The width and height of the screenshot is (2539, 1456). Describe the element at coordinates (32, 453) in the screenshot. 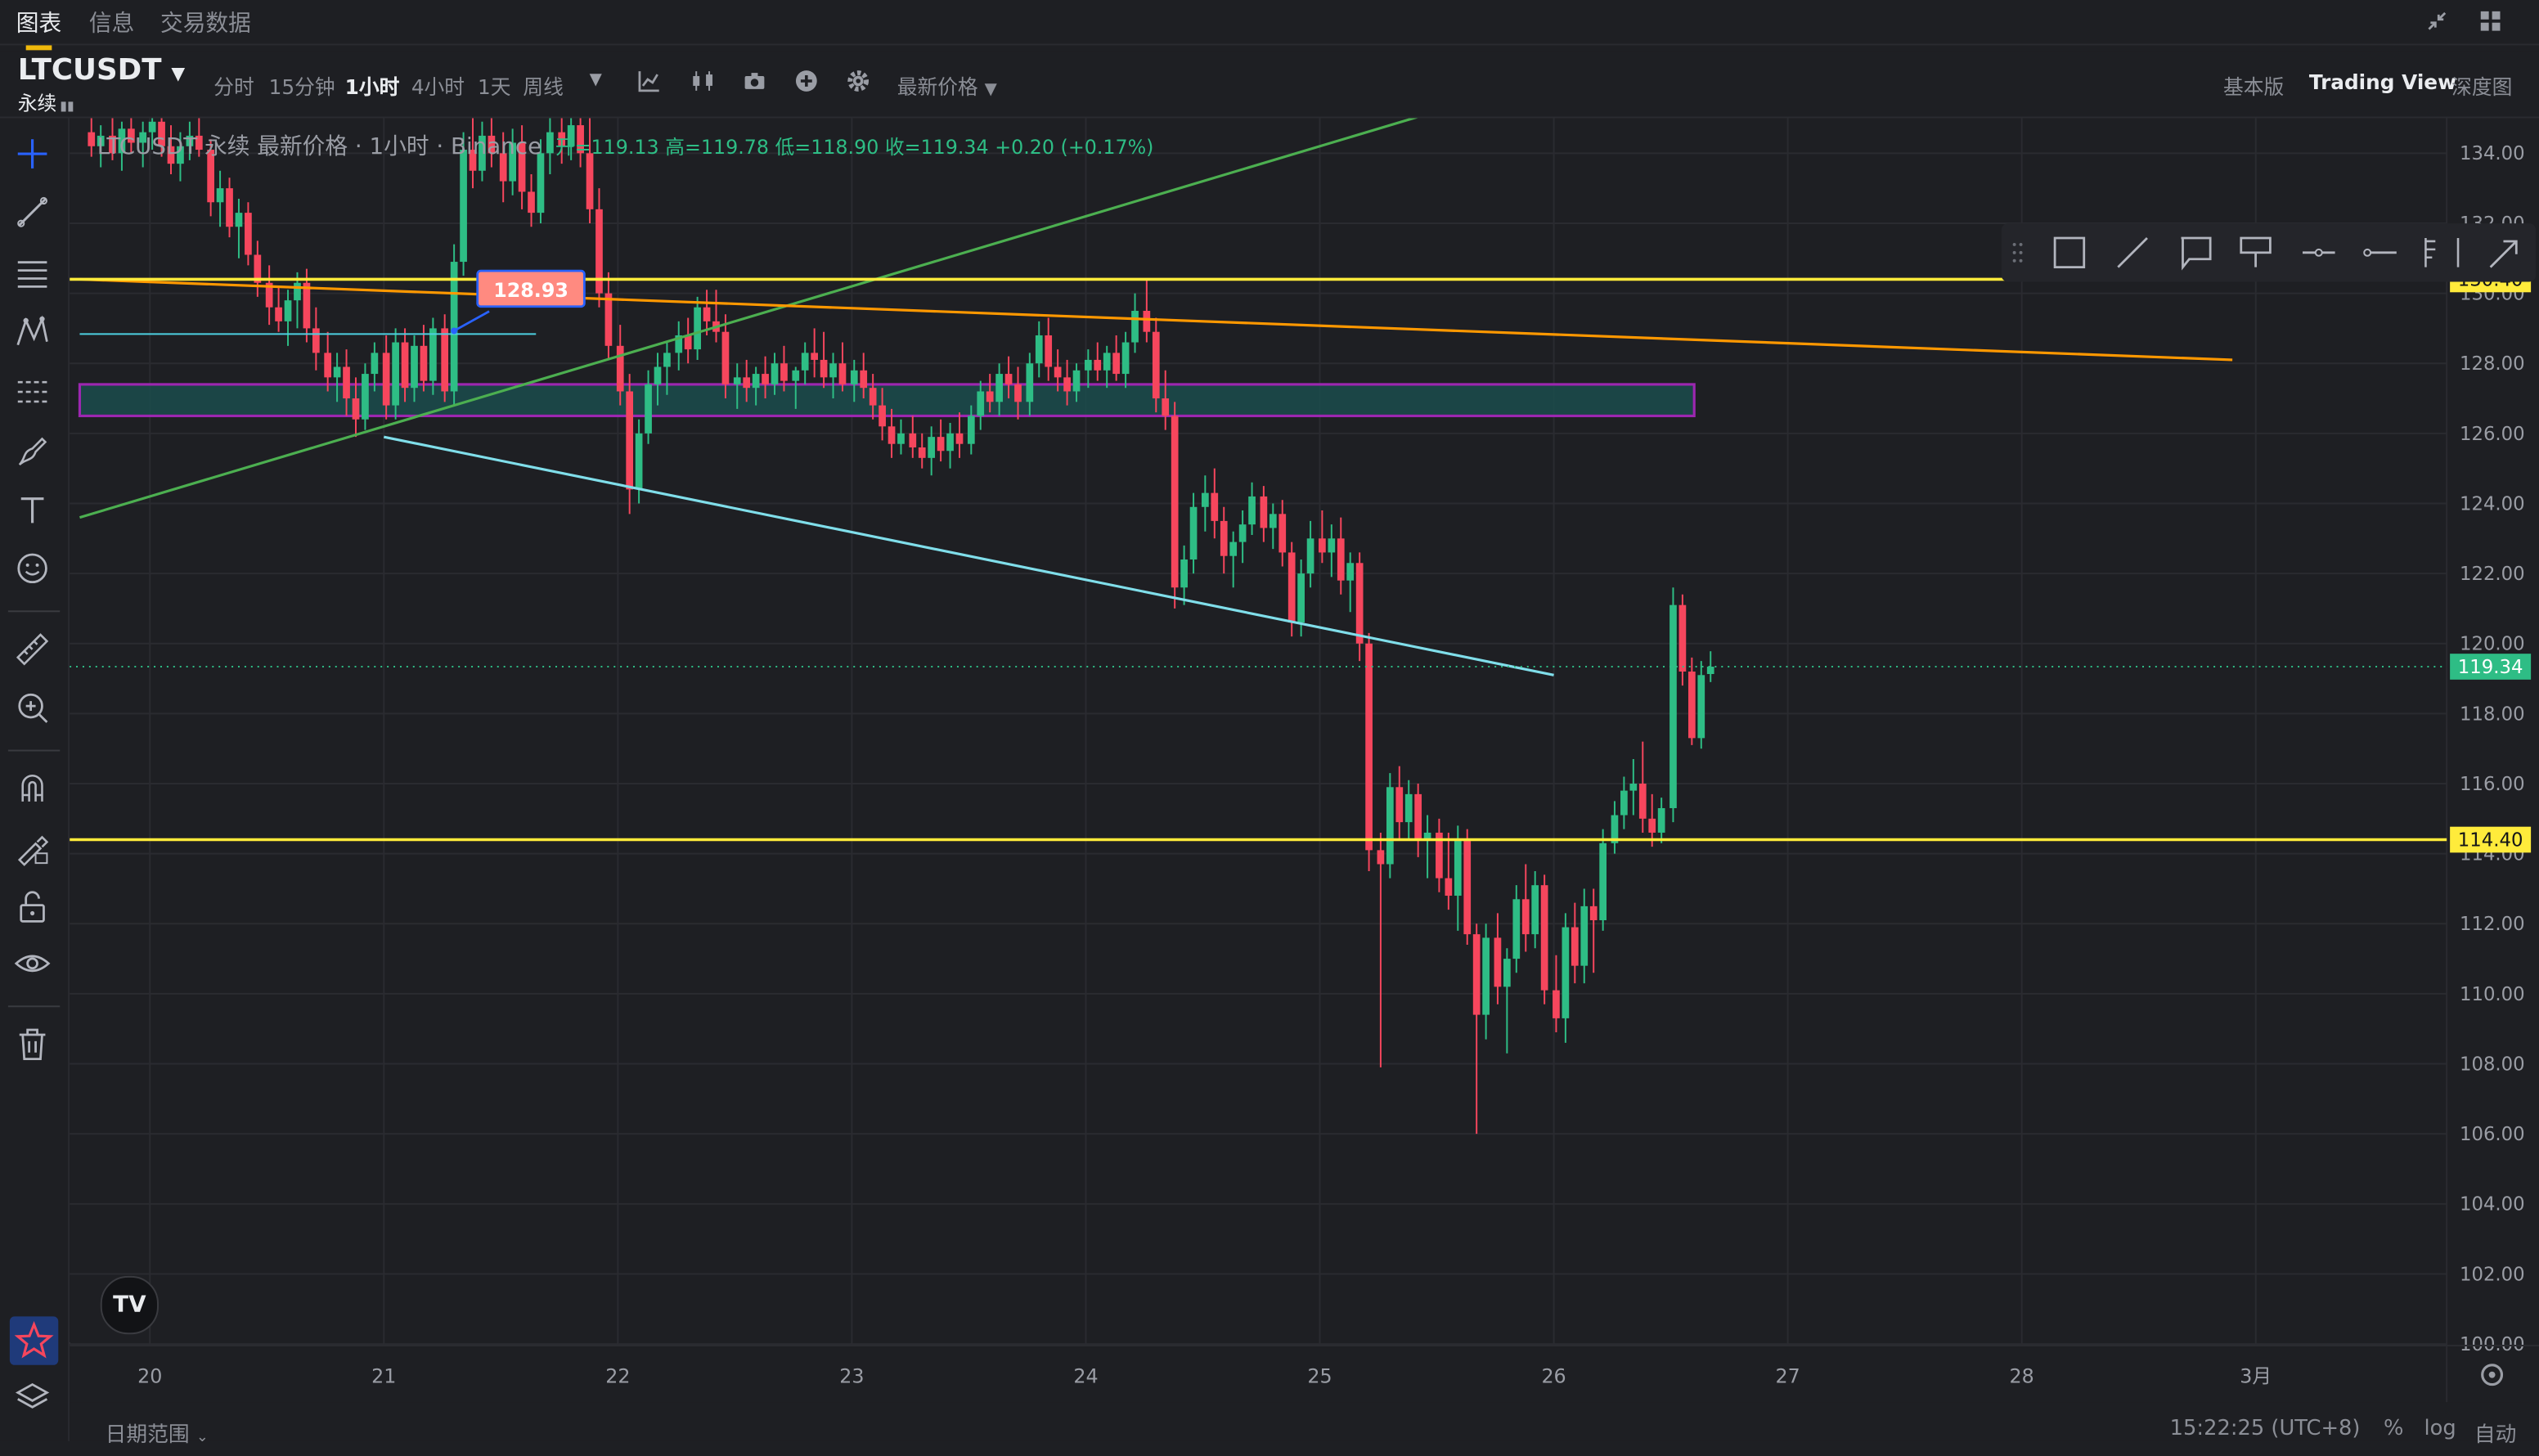

I see `brush-icon` at that location.